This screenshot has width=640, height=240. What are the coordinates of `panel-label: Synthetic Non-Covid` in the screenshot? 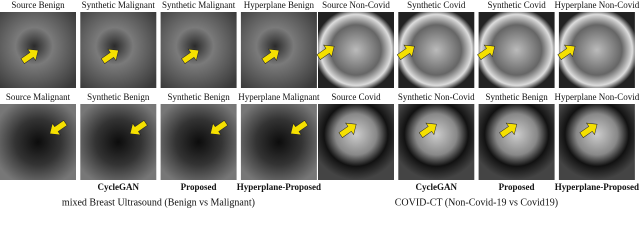 It's located at (436, 97).